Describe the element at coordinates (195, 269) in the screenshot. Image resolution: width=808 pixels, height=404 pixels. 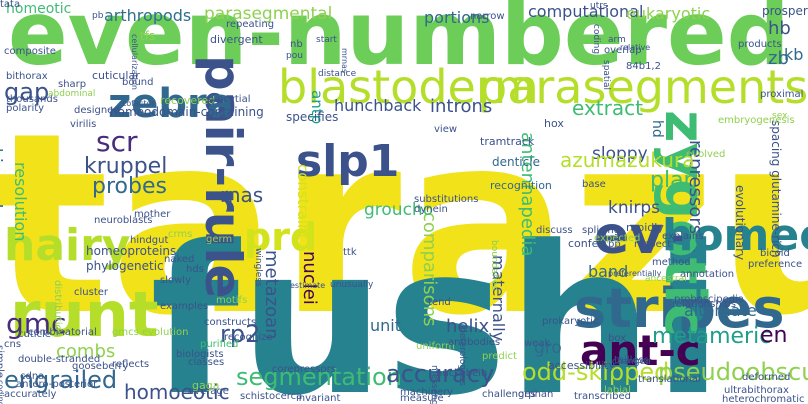
I see `word-hds: hds` at that location.